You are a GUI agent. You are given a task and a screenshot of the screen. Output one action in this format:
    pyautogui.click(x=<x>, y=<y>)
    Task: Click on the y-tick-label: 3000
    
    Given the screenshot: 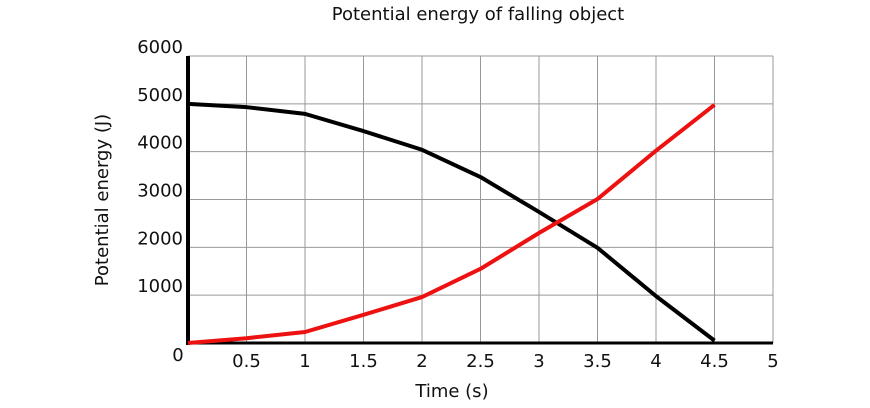 What is the action you would take?
    pyautogui.click(x=160, y=191)
    